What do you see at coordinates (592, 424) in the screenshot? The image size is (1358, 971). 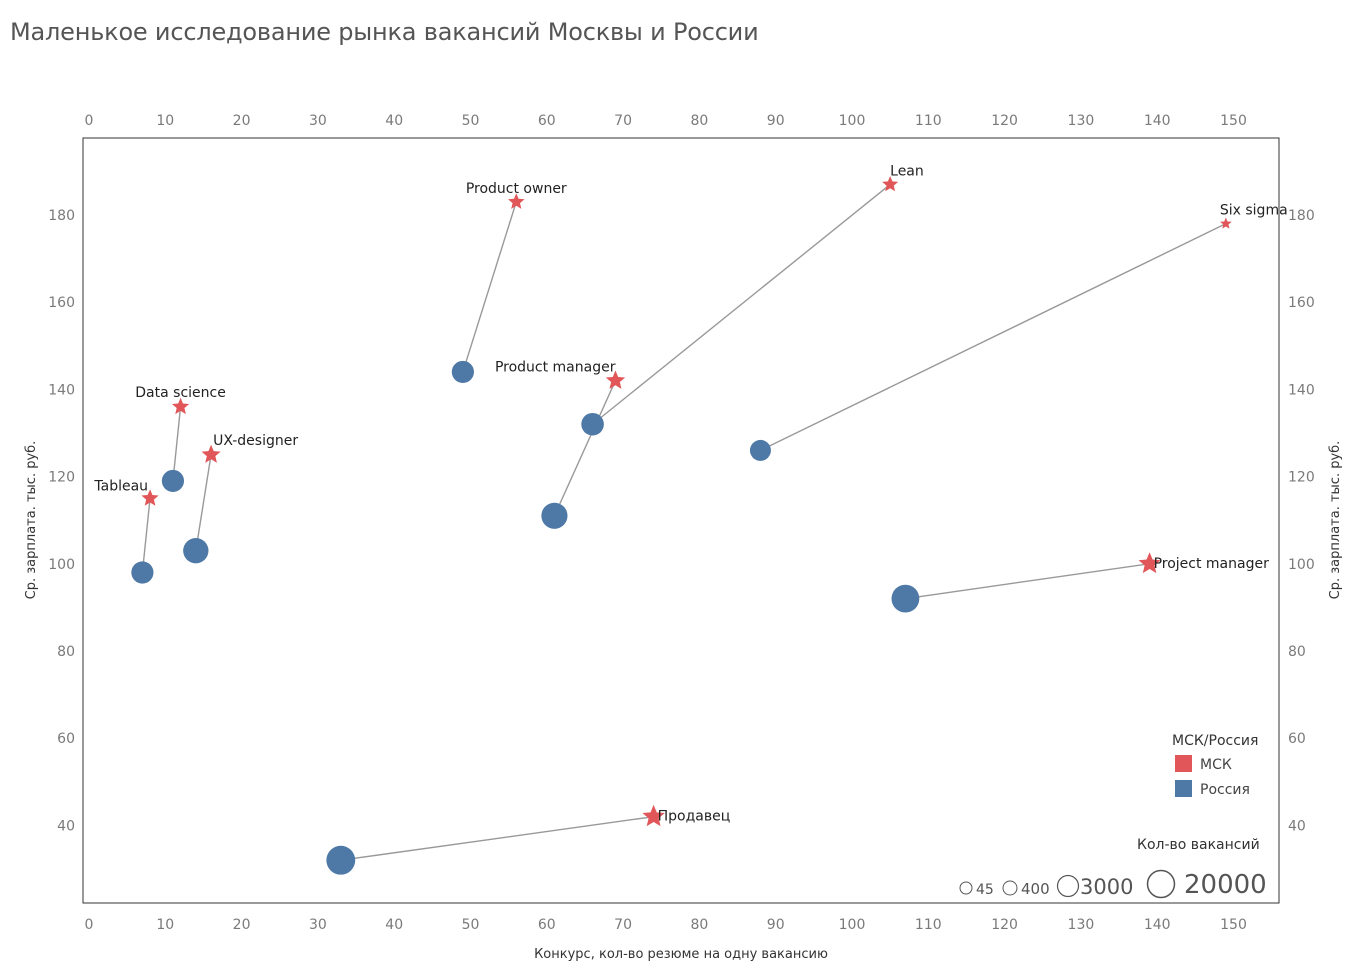 I see `point-russia-lean` at bounding box center [592, 424].